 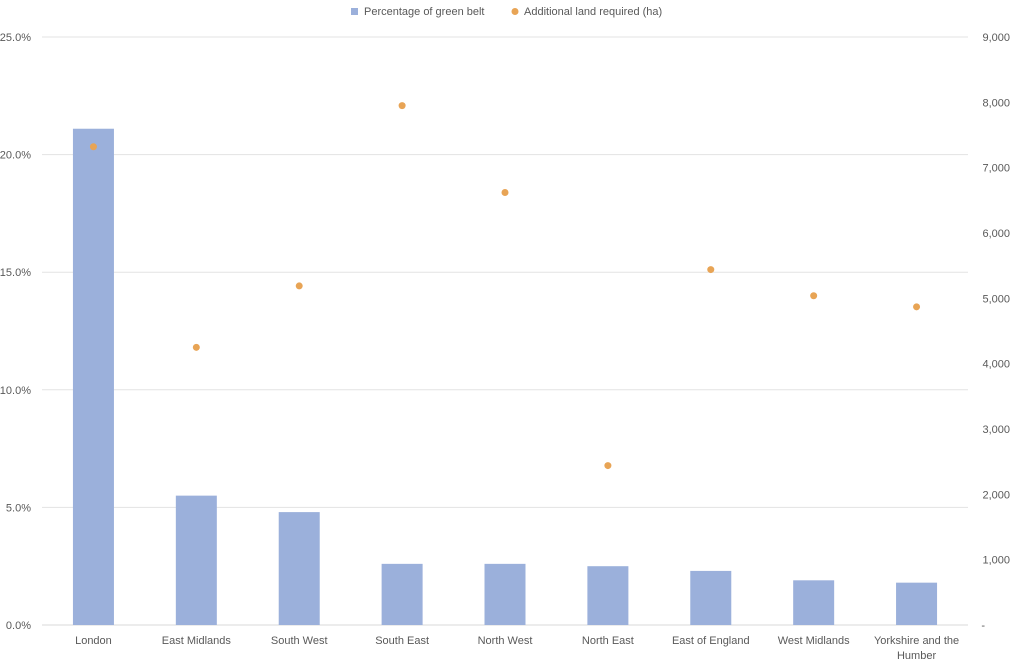 I want to click on legend-swatch-bar, so click(x=354, y=11).